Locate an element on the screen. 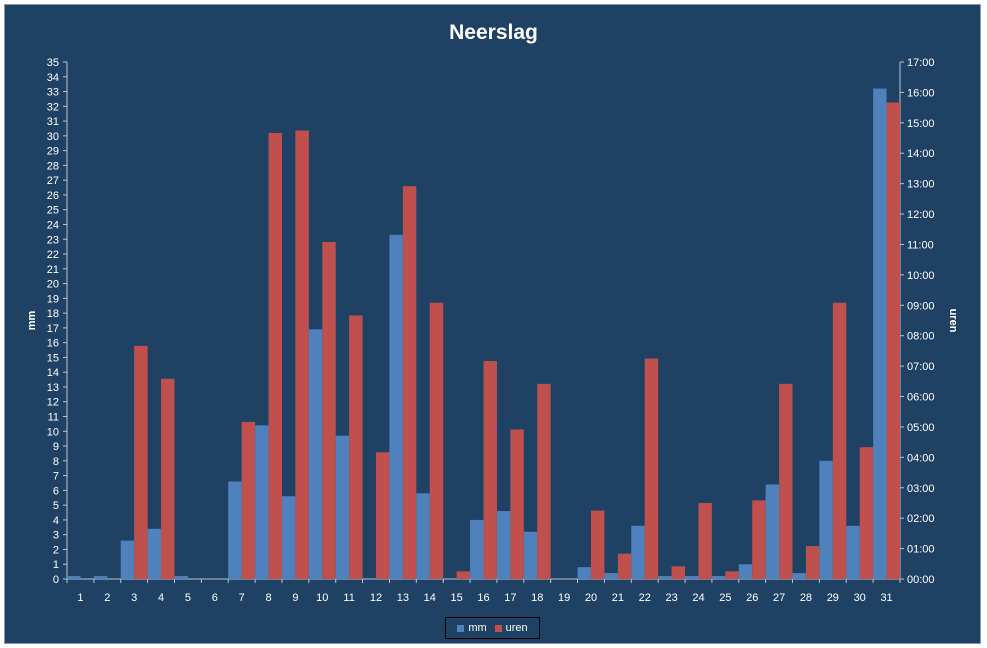 This screenshot has height=648, width=987. right-tick-label: 10:00 is located at coordinates (921, 276).